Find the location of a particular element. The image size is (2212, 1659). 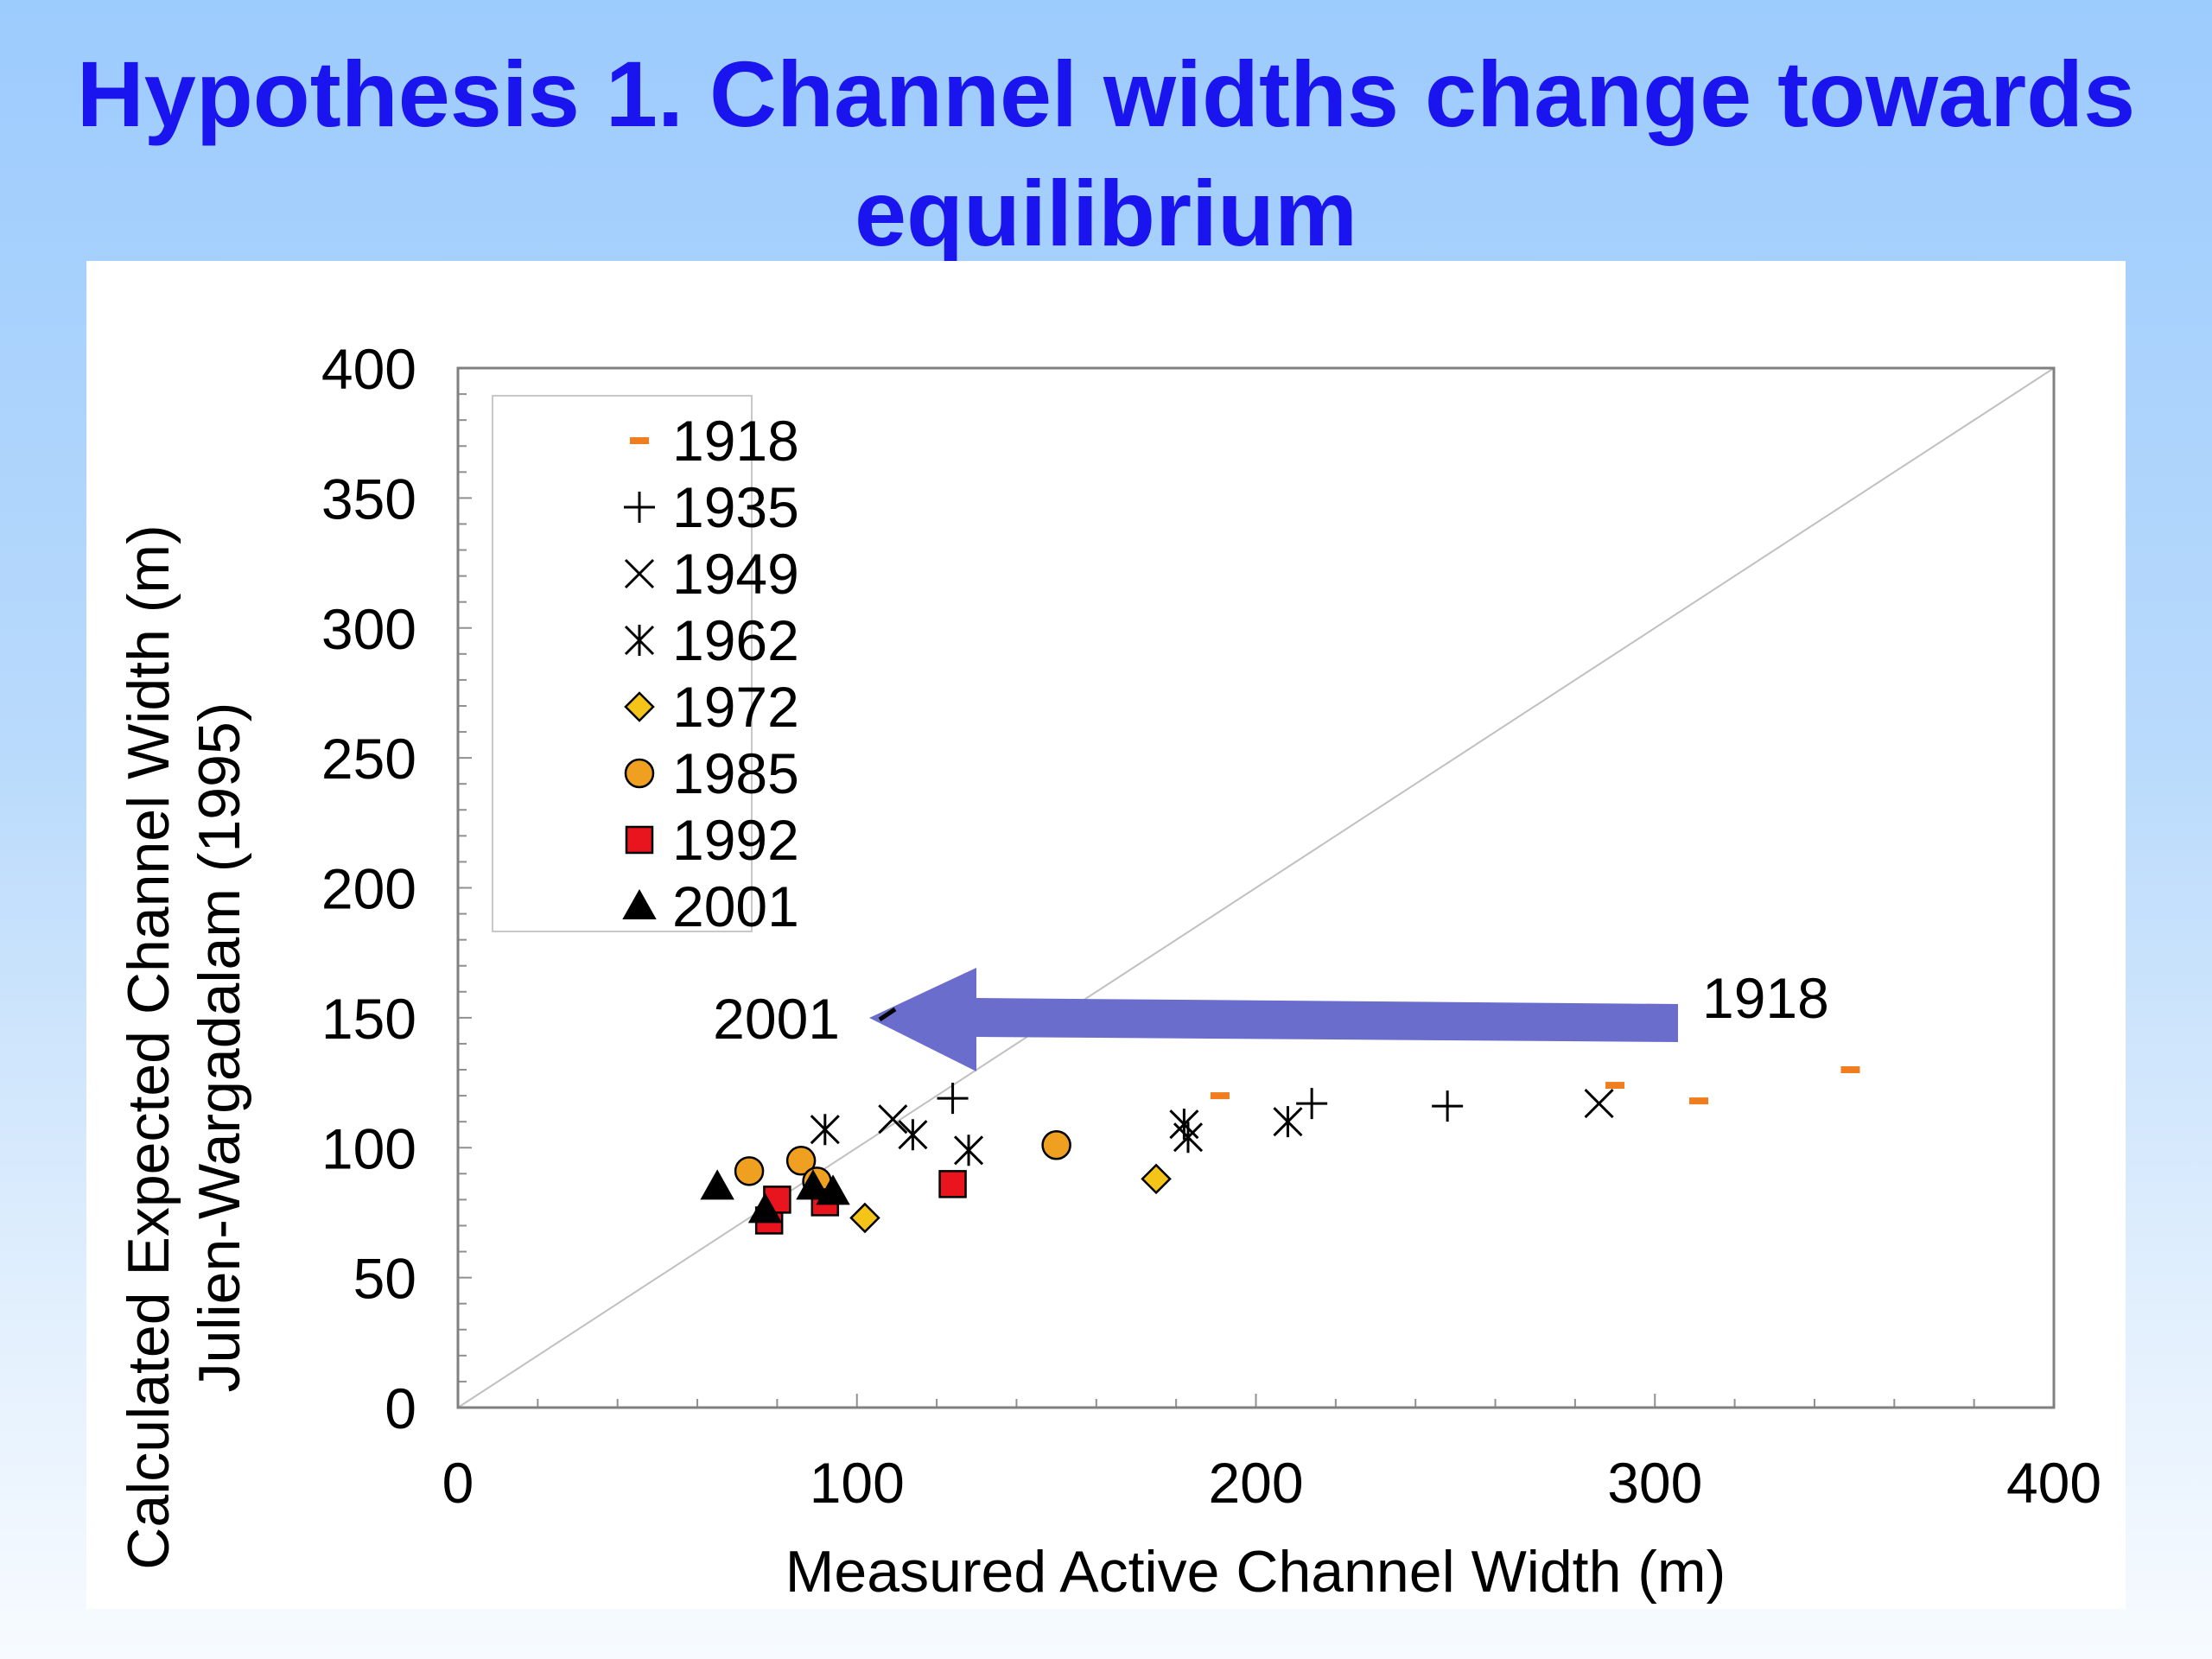

legend-label: 1949 is located at coordinates (735, 574).